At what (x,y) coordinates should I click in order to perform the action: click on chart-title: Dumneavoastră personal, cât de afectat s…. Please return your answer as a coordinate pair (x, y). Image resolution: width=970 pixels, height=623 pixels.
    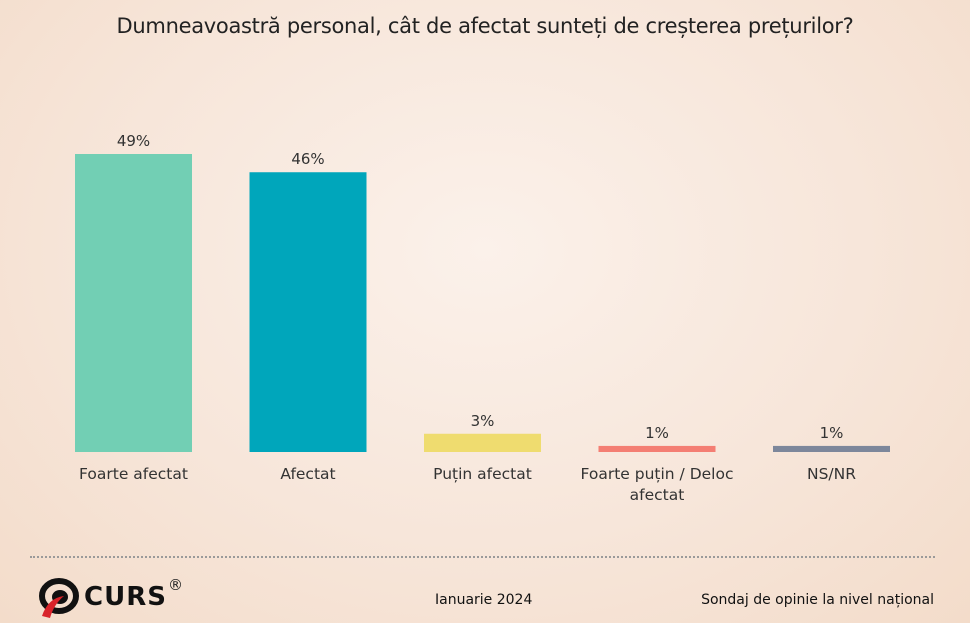
    Looking at the image, I should click on (485, 26).